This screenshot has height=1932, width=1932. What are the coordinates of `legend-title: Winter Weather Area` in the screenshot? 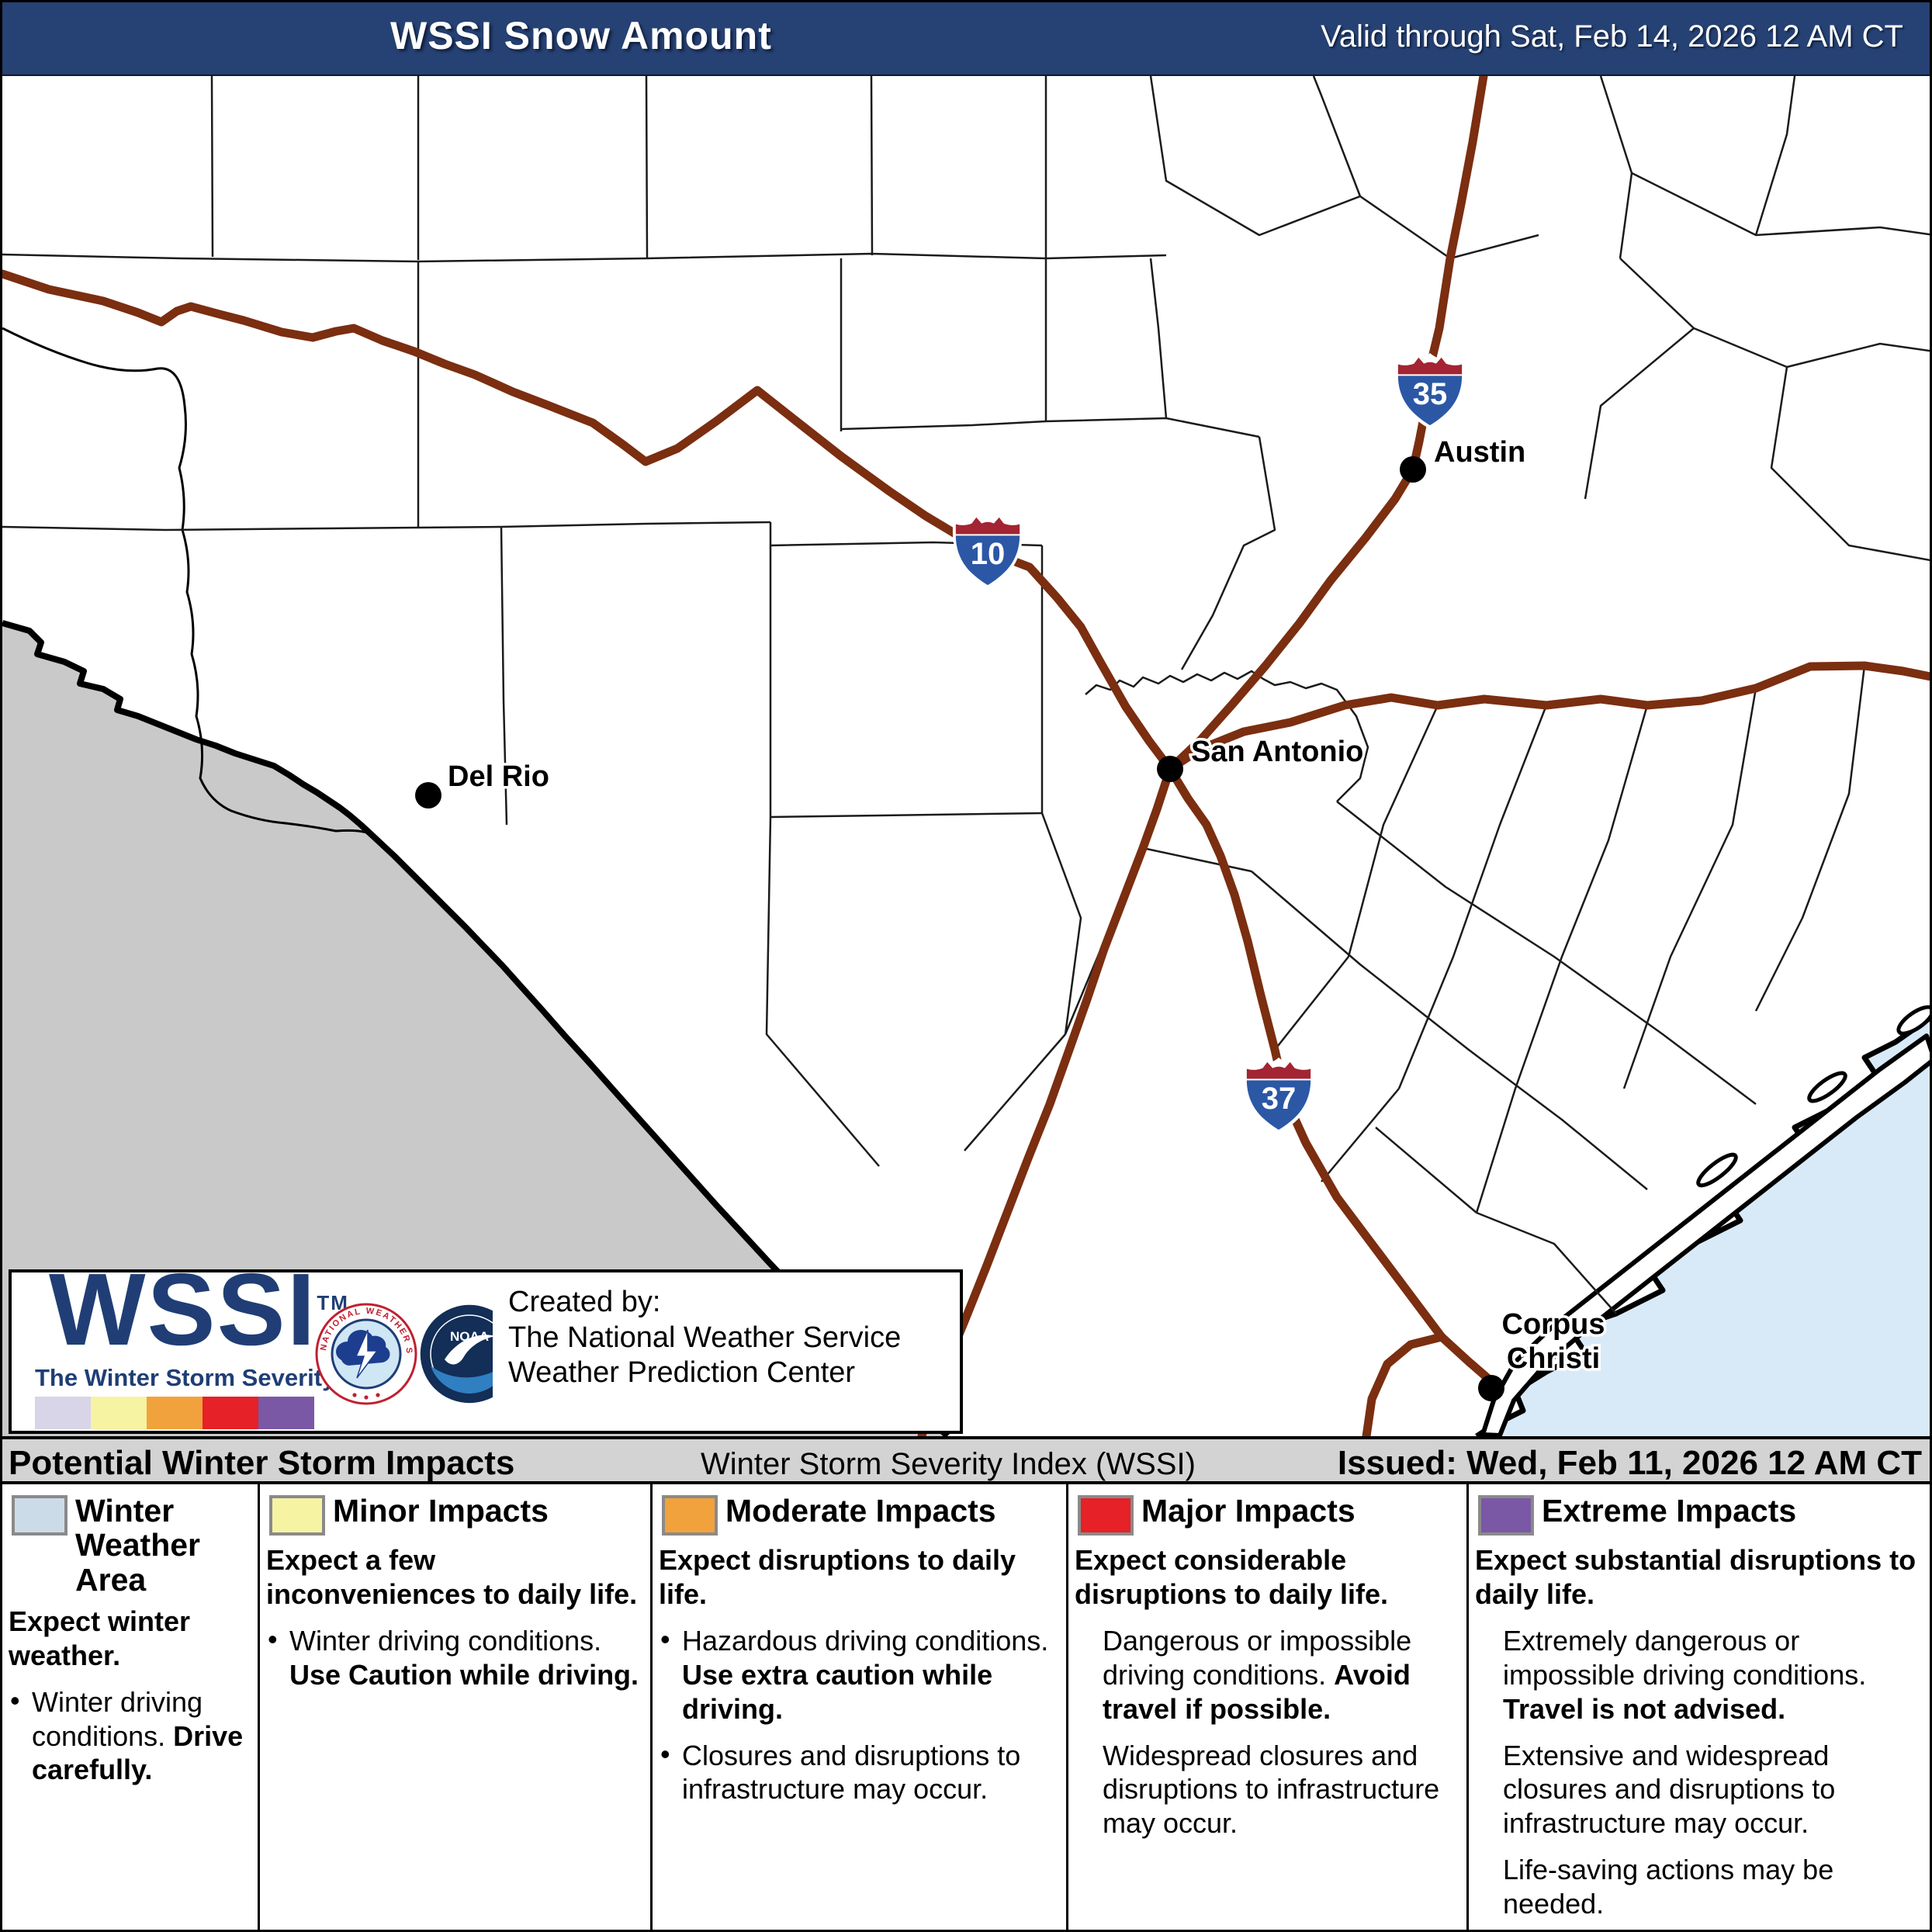 It's located at (138, 1545).